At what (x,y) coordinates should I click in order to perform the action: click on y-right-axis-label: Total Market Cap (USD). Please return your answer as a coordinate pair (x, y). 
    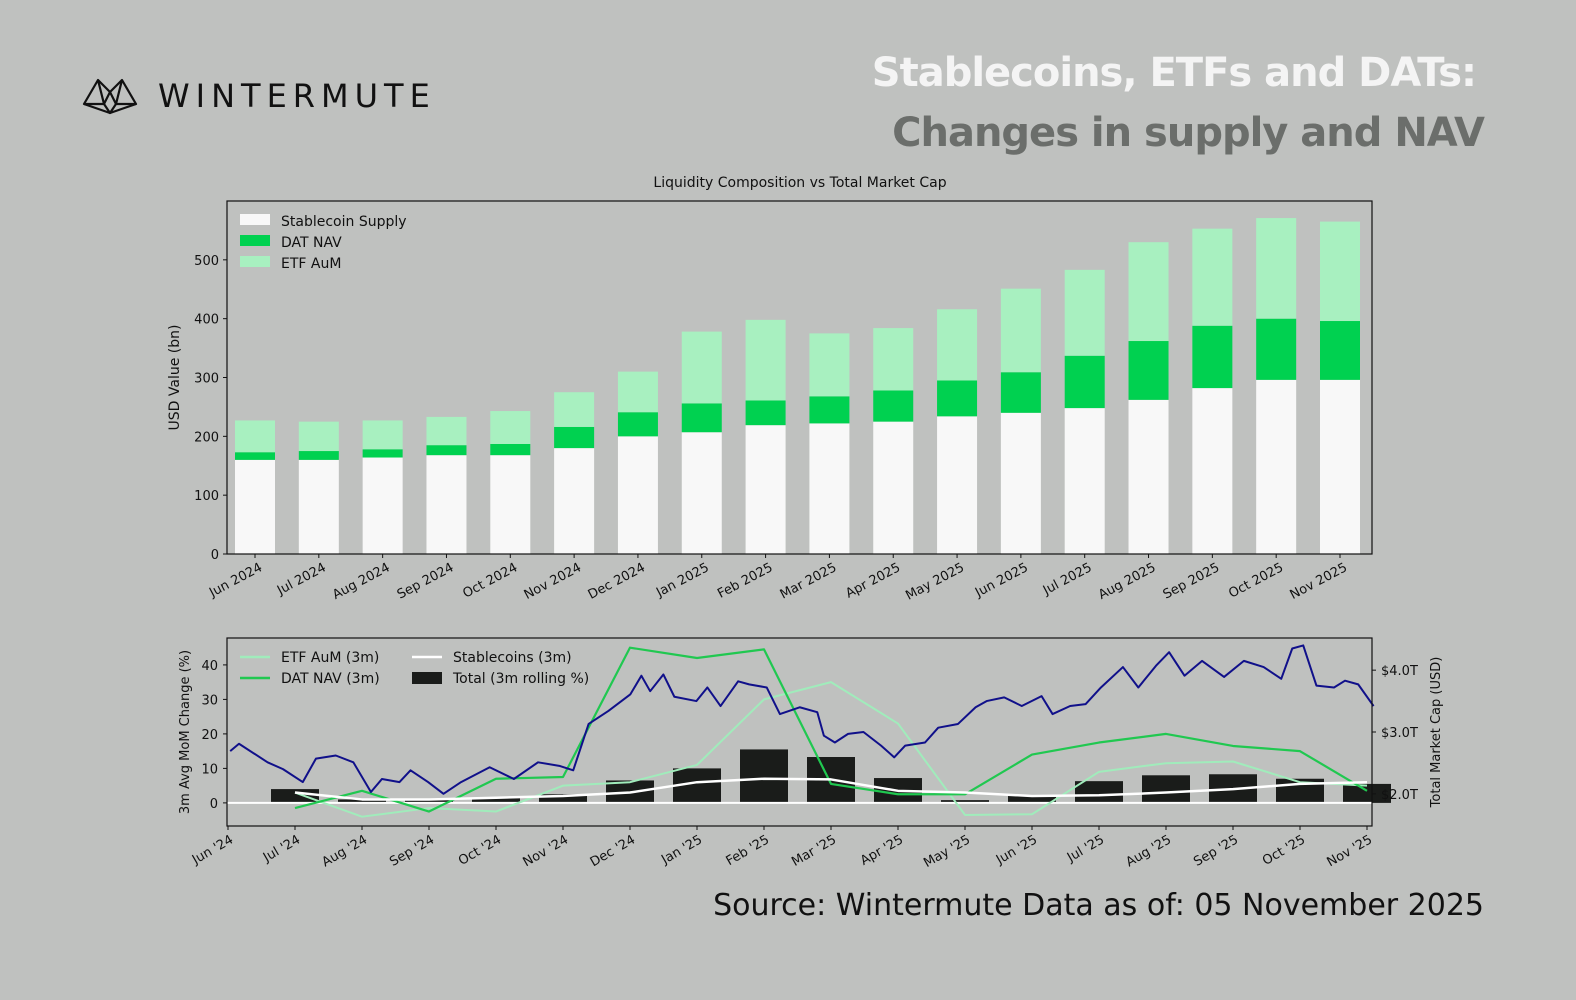
    Looking at the image, I should click on (1436, 733).